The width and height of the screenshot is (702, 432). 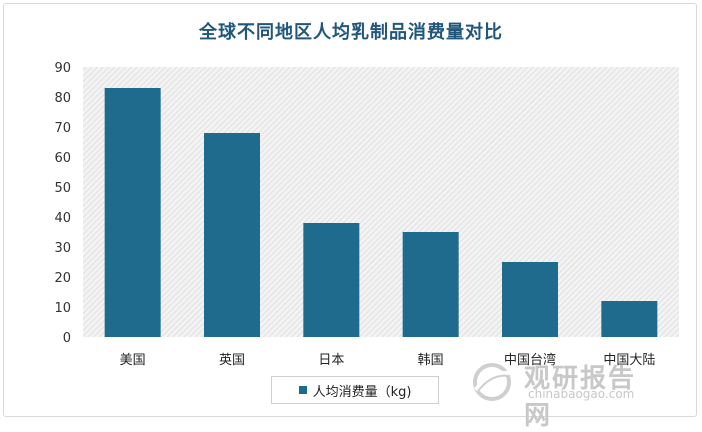 I want to click on x-tick-label: 日本, so click(x=331, y=360).